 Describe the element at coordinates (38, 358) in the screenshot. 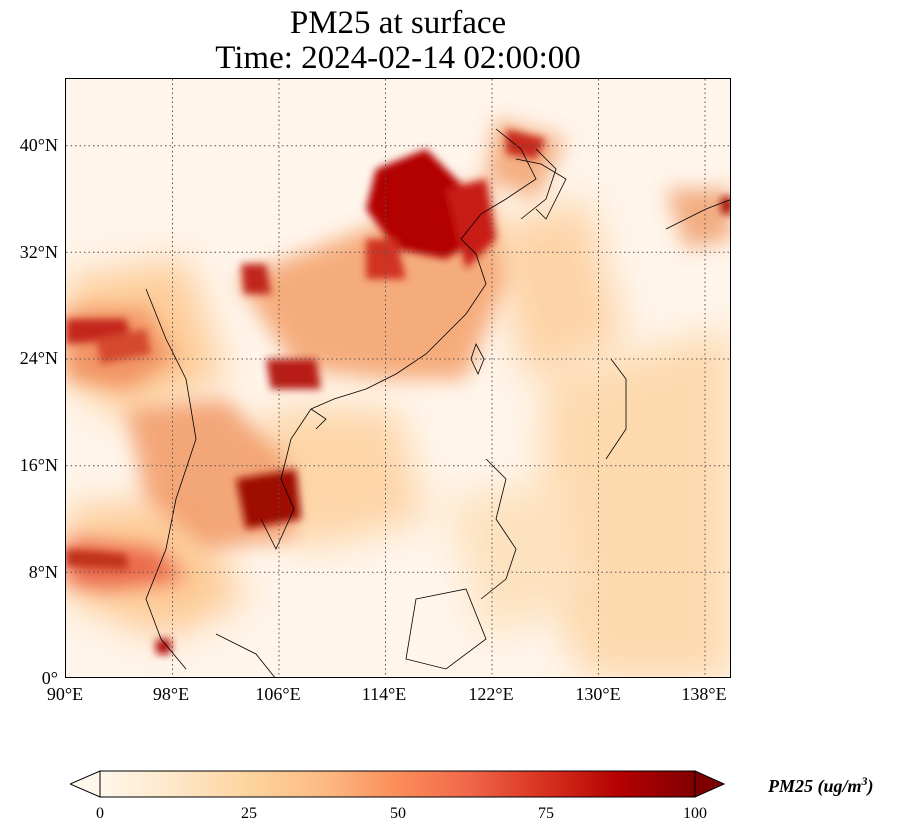

I see `lat-tick-24n: 24°N` at that location.